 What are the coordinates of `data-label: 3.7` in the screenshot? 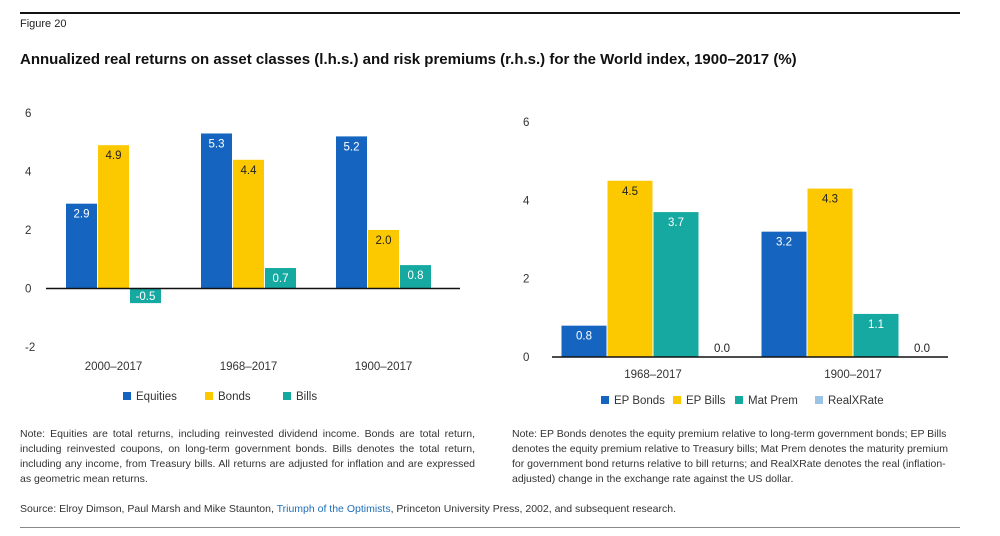 It's located at (676, 223).